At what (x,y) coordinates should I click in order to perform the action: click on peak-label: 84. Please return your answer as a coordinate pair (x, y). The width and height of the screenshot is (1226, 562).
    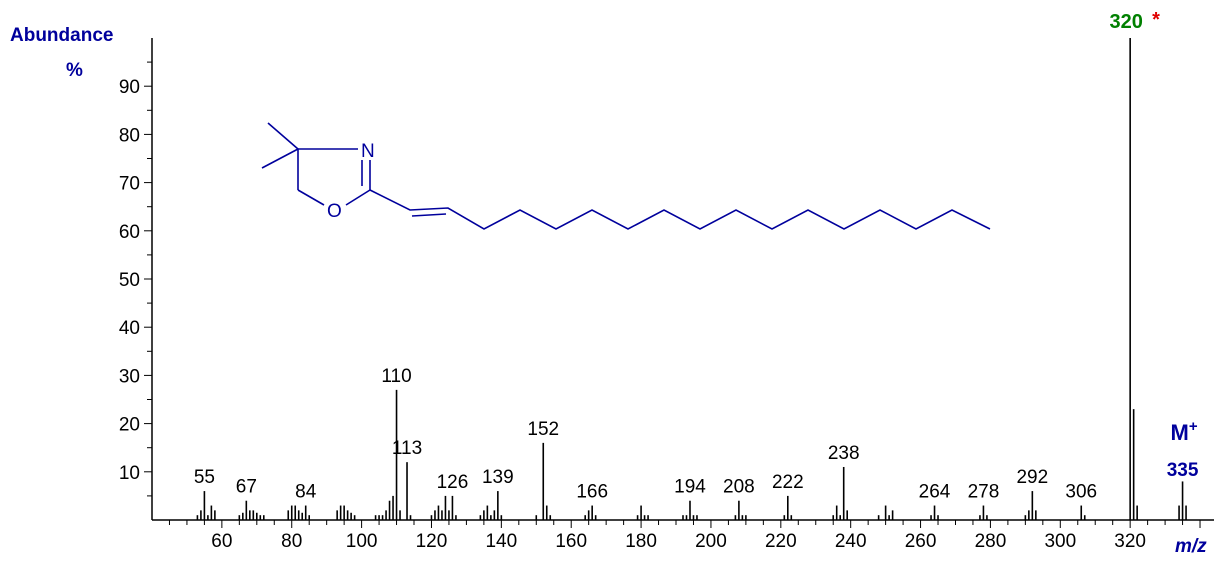
    Looking at the image, I should click on (306, 492).